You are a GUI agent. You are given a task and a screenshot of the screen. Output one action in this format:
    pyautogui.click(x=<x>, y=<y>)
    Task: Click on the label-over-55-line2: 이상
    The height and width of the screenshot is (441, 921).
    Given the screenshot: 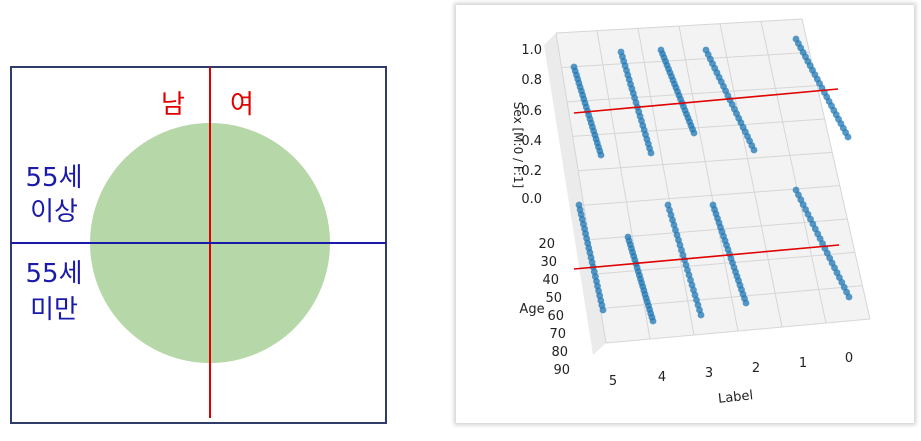 What is the action you would take?
    pyautogui.click(x=54, y=212)
    